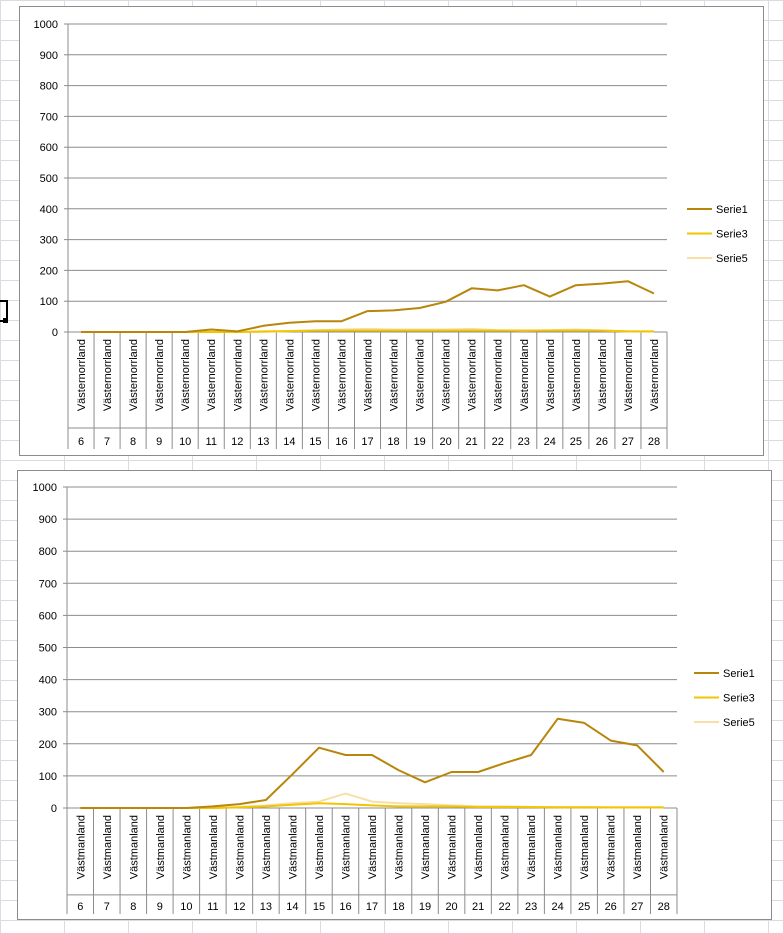 The width and height of the screenshot is (783, 933). Describe the element at coordinates (4, 311) in the screenshot. I see `chart-selection-handle` at that location.